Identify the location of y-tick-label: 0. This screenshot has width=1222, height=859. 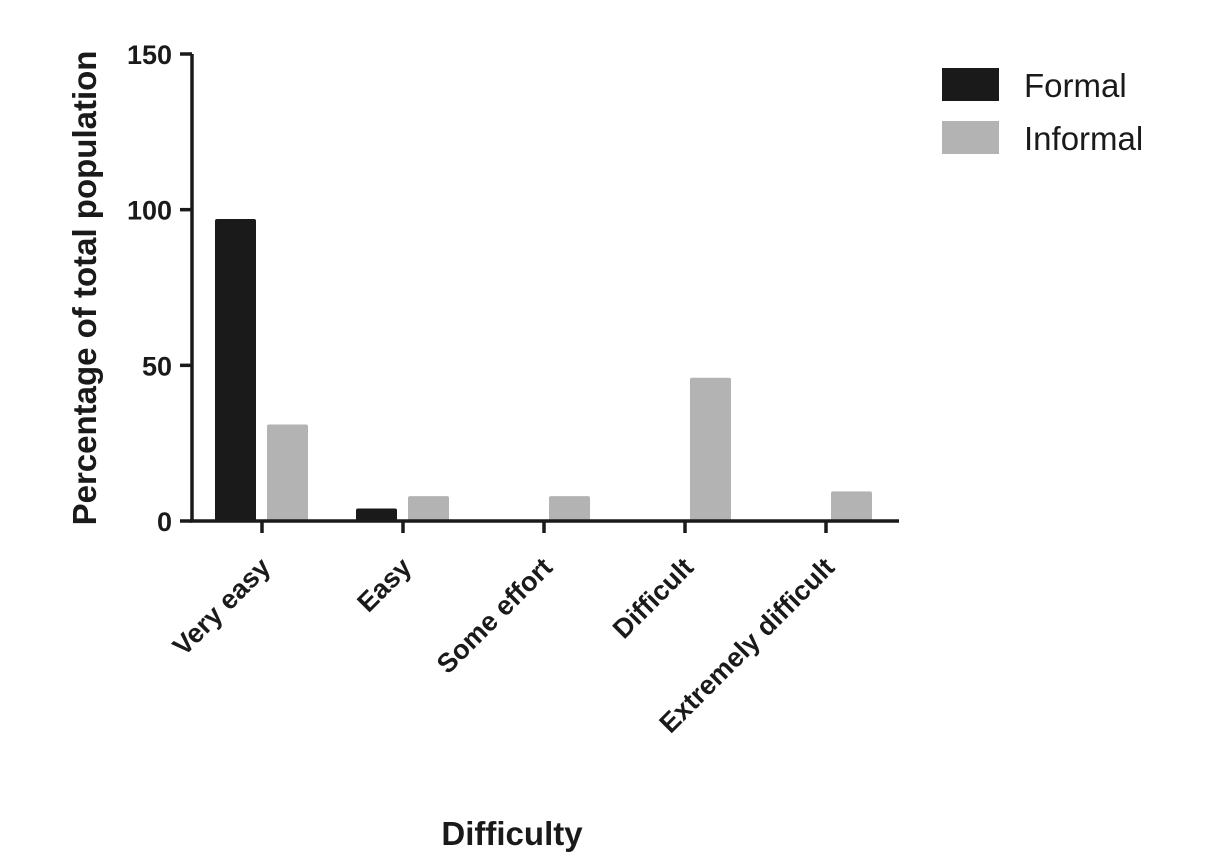
(164, 522).